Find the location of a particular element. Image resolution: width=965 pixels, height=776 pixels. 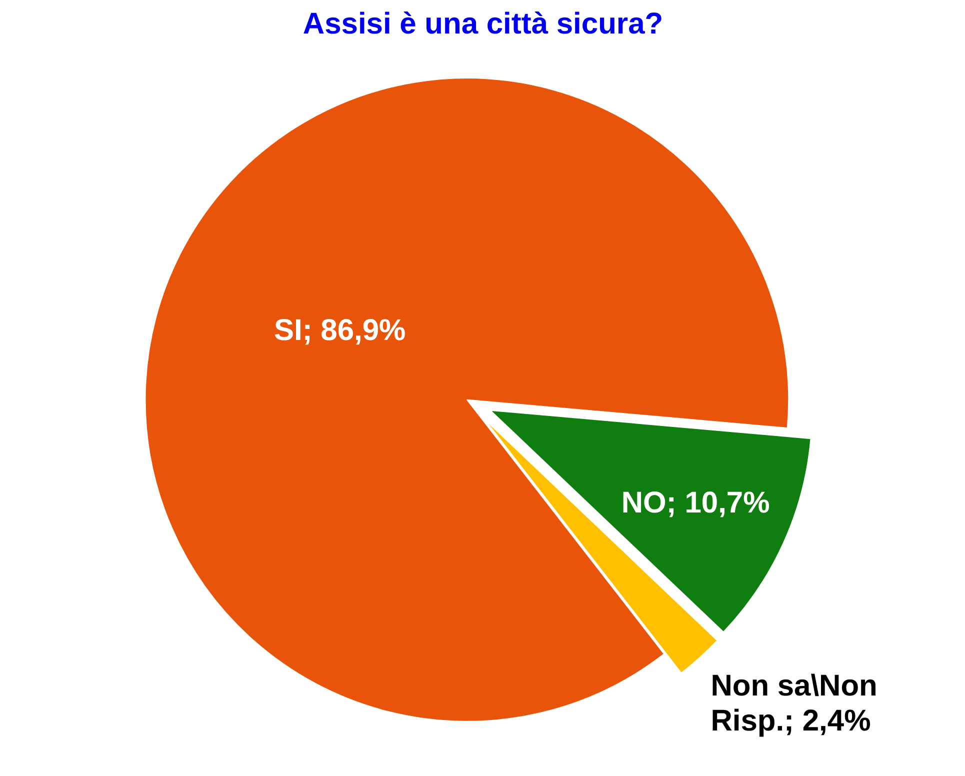

chart-title: Assisi è una città sicura? is located at coordinates (483, 24).